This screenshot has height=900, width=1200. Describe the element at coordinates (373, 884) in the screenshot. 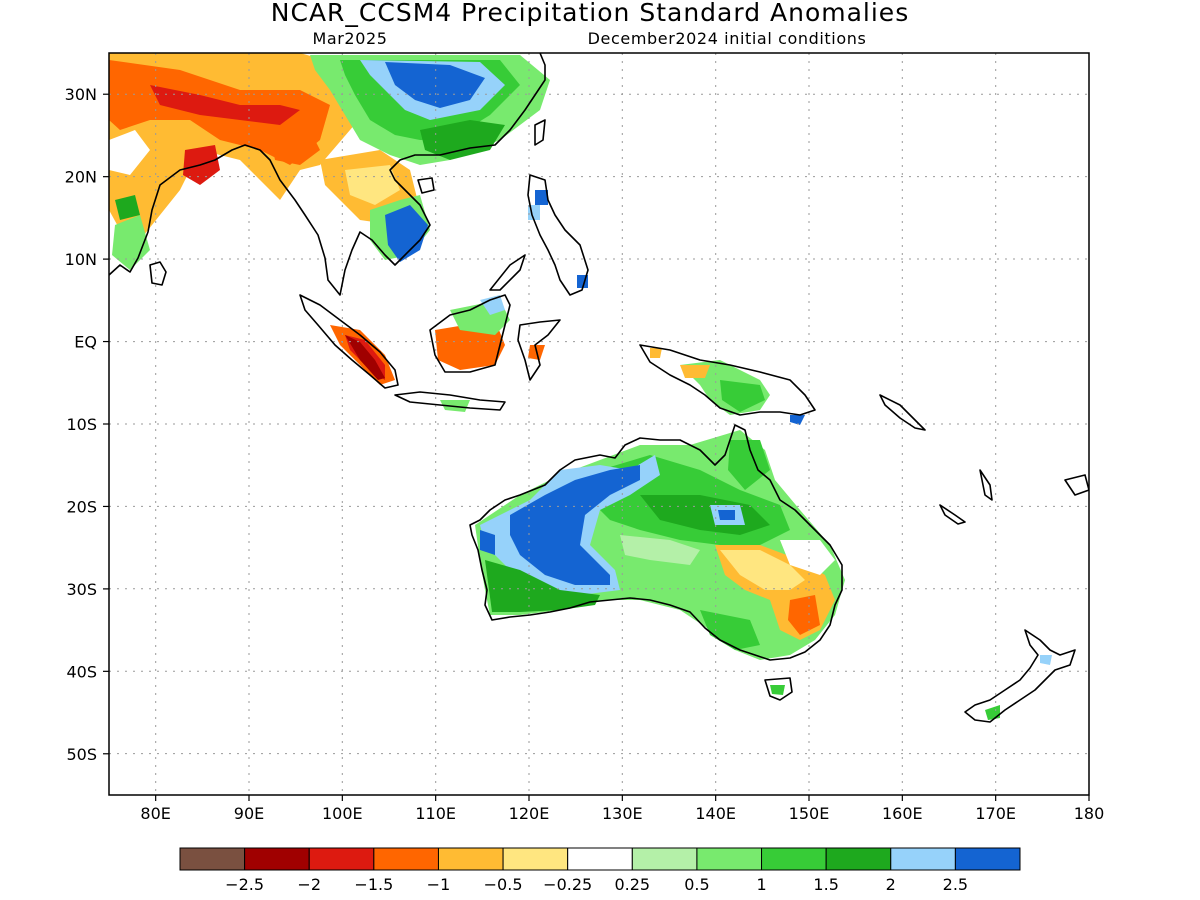

I see `colorbar-label: −1.5` at that location.